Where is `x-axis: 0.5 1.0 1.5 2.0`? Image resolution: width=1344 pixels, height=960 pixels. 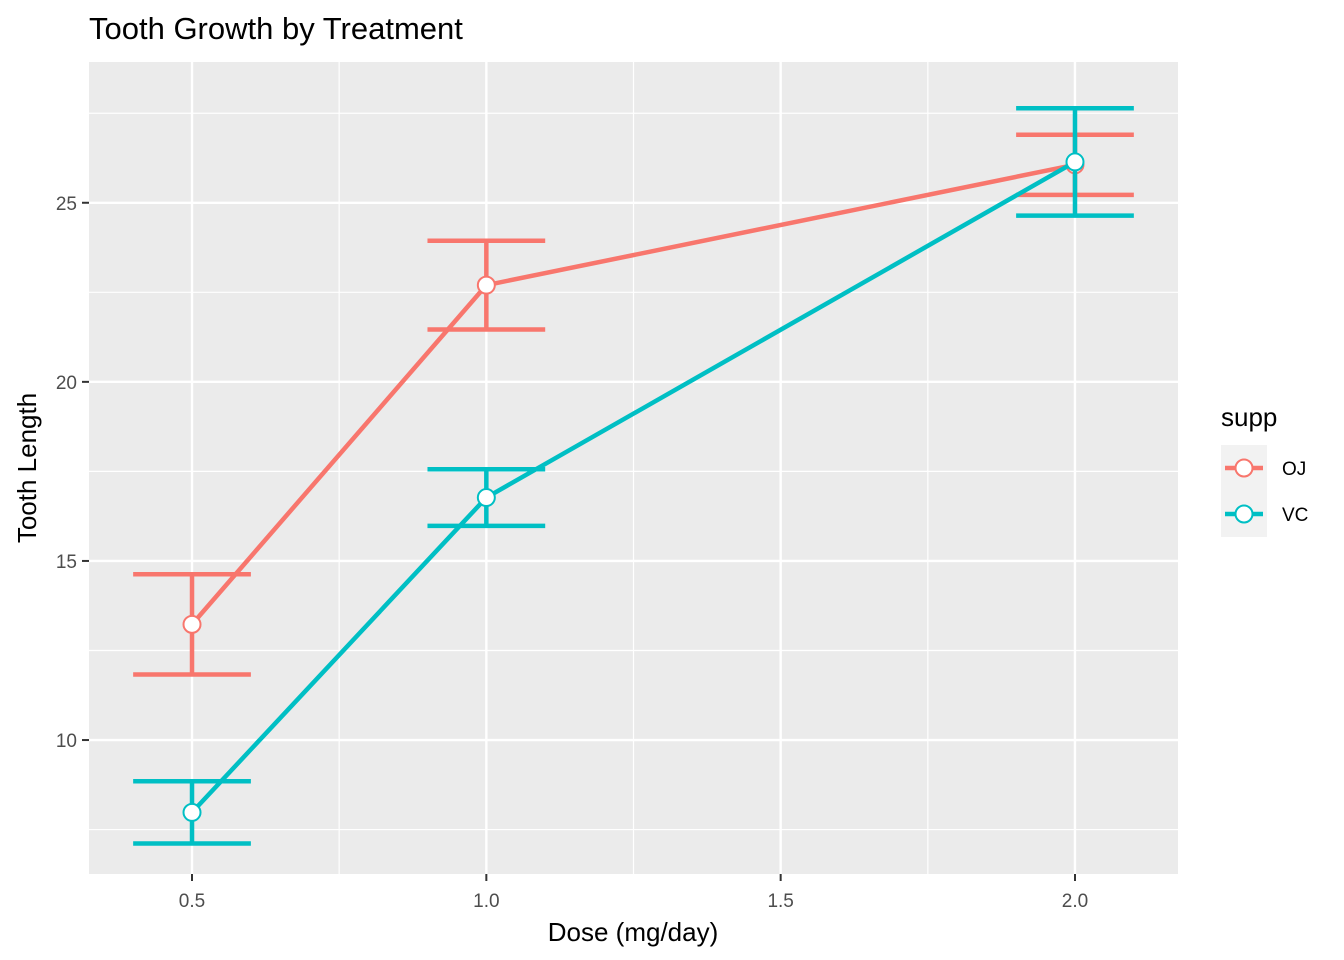 x-axis: 0.5 1.0 1.5 2.0 is located at coordinates (633, 893).